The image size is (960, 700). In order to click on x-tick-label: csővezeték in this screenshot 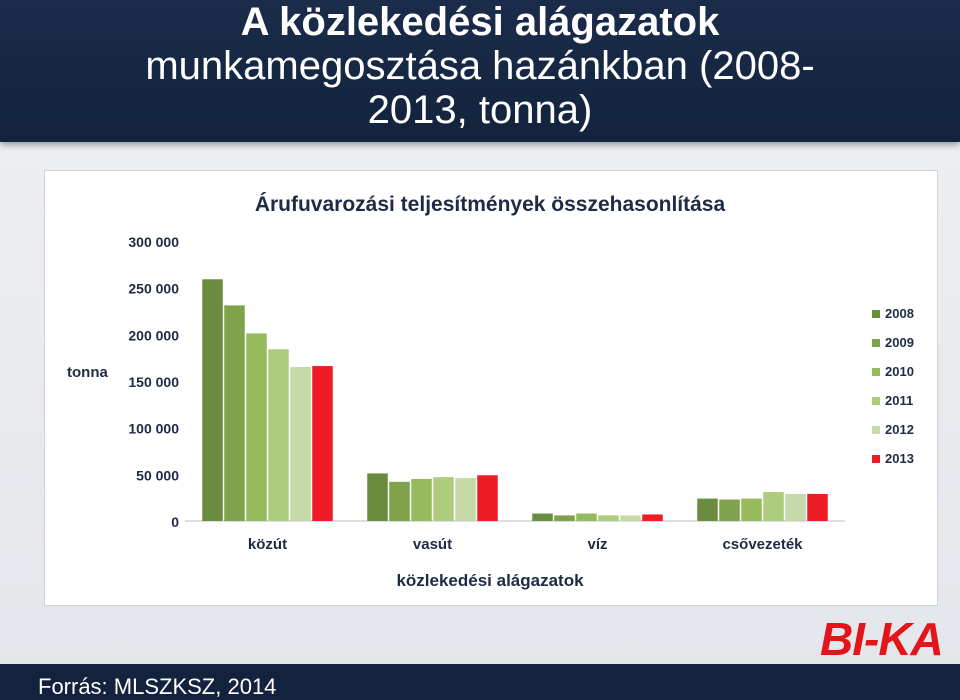, I will do `click(762, 544)`.